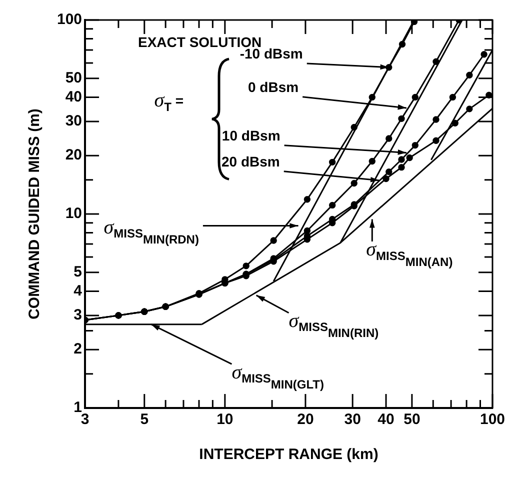  Describe the element at coordinates (251, 135) in the screenshot. I see `annotation: 10 dBsm` at that location.